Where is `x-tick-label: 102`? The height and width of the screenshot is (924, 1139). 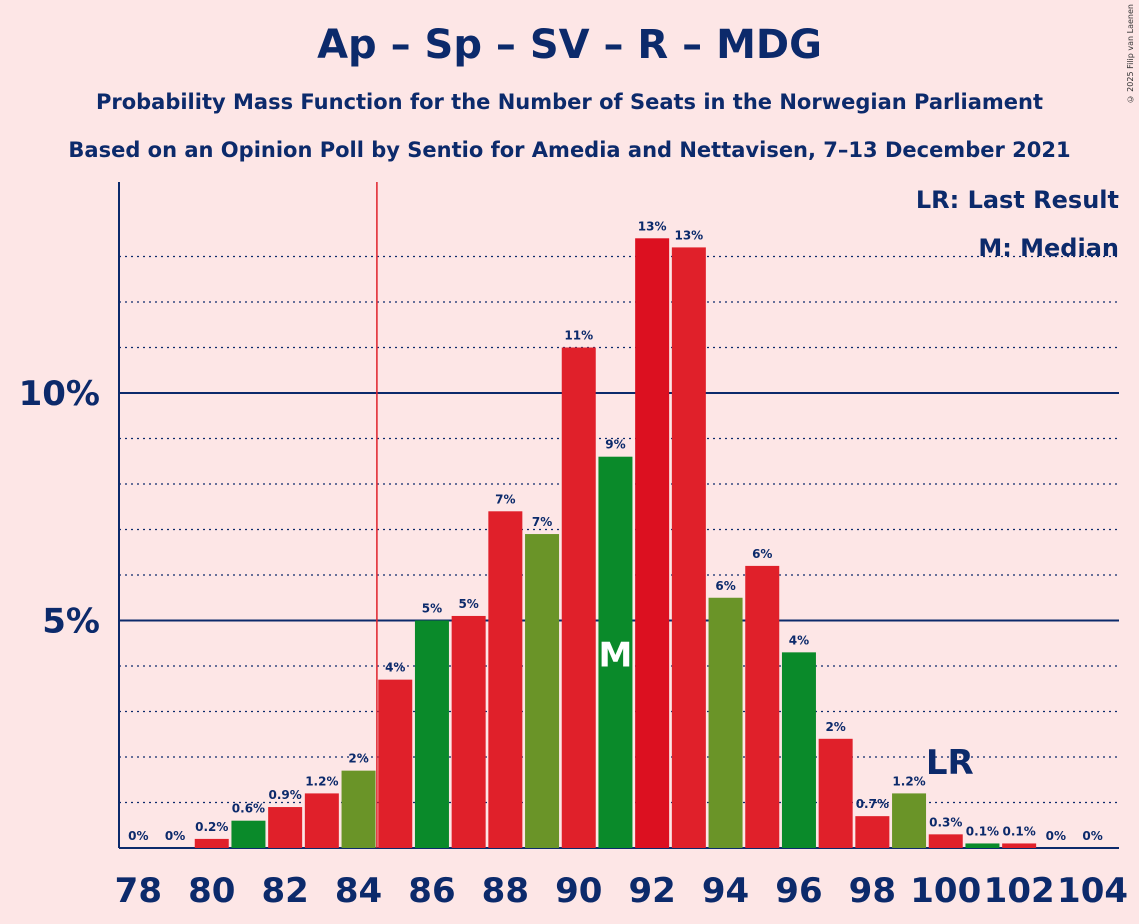 x-tick-label: 102 is located at coordinates (1019, 891).